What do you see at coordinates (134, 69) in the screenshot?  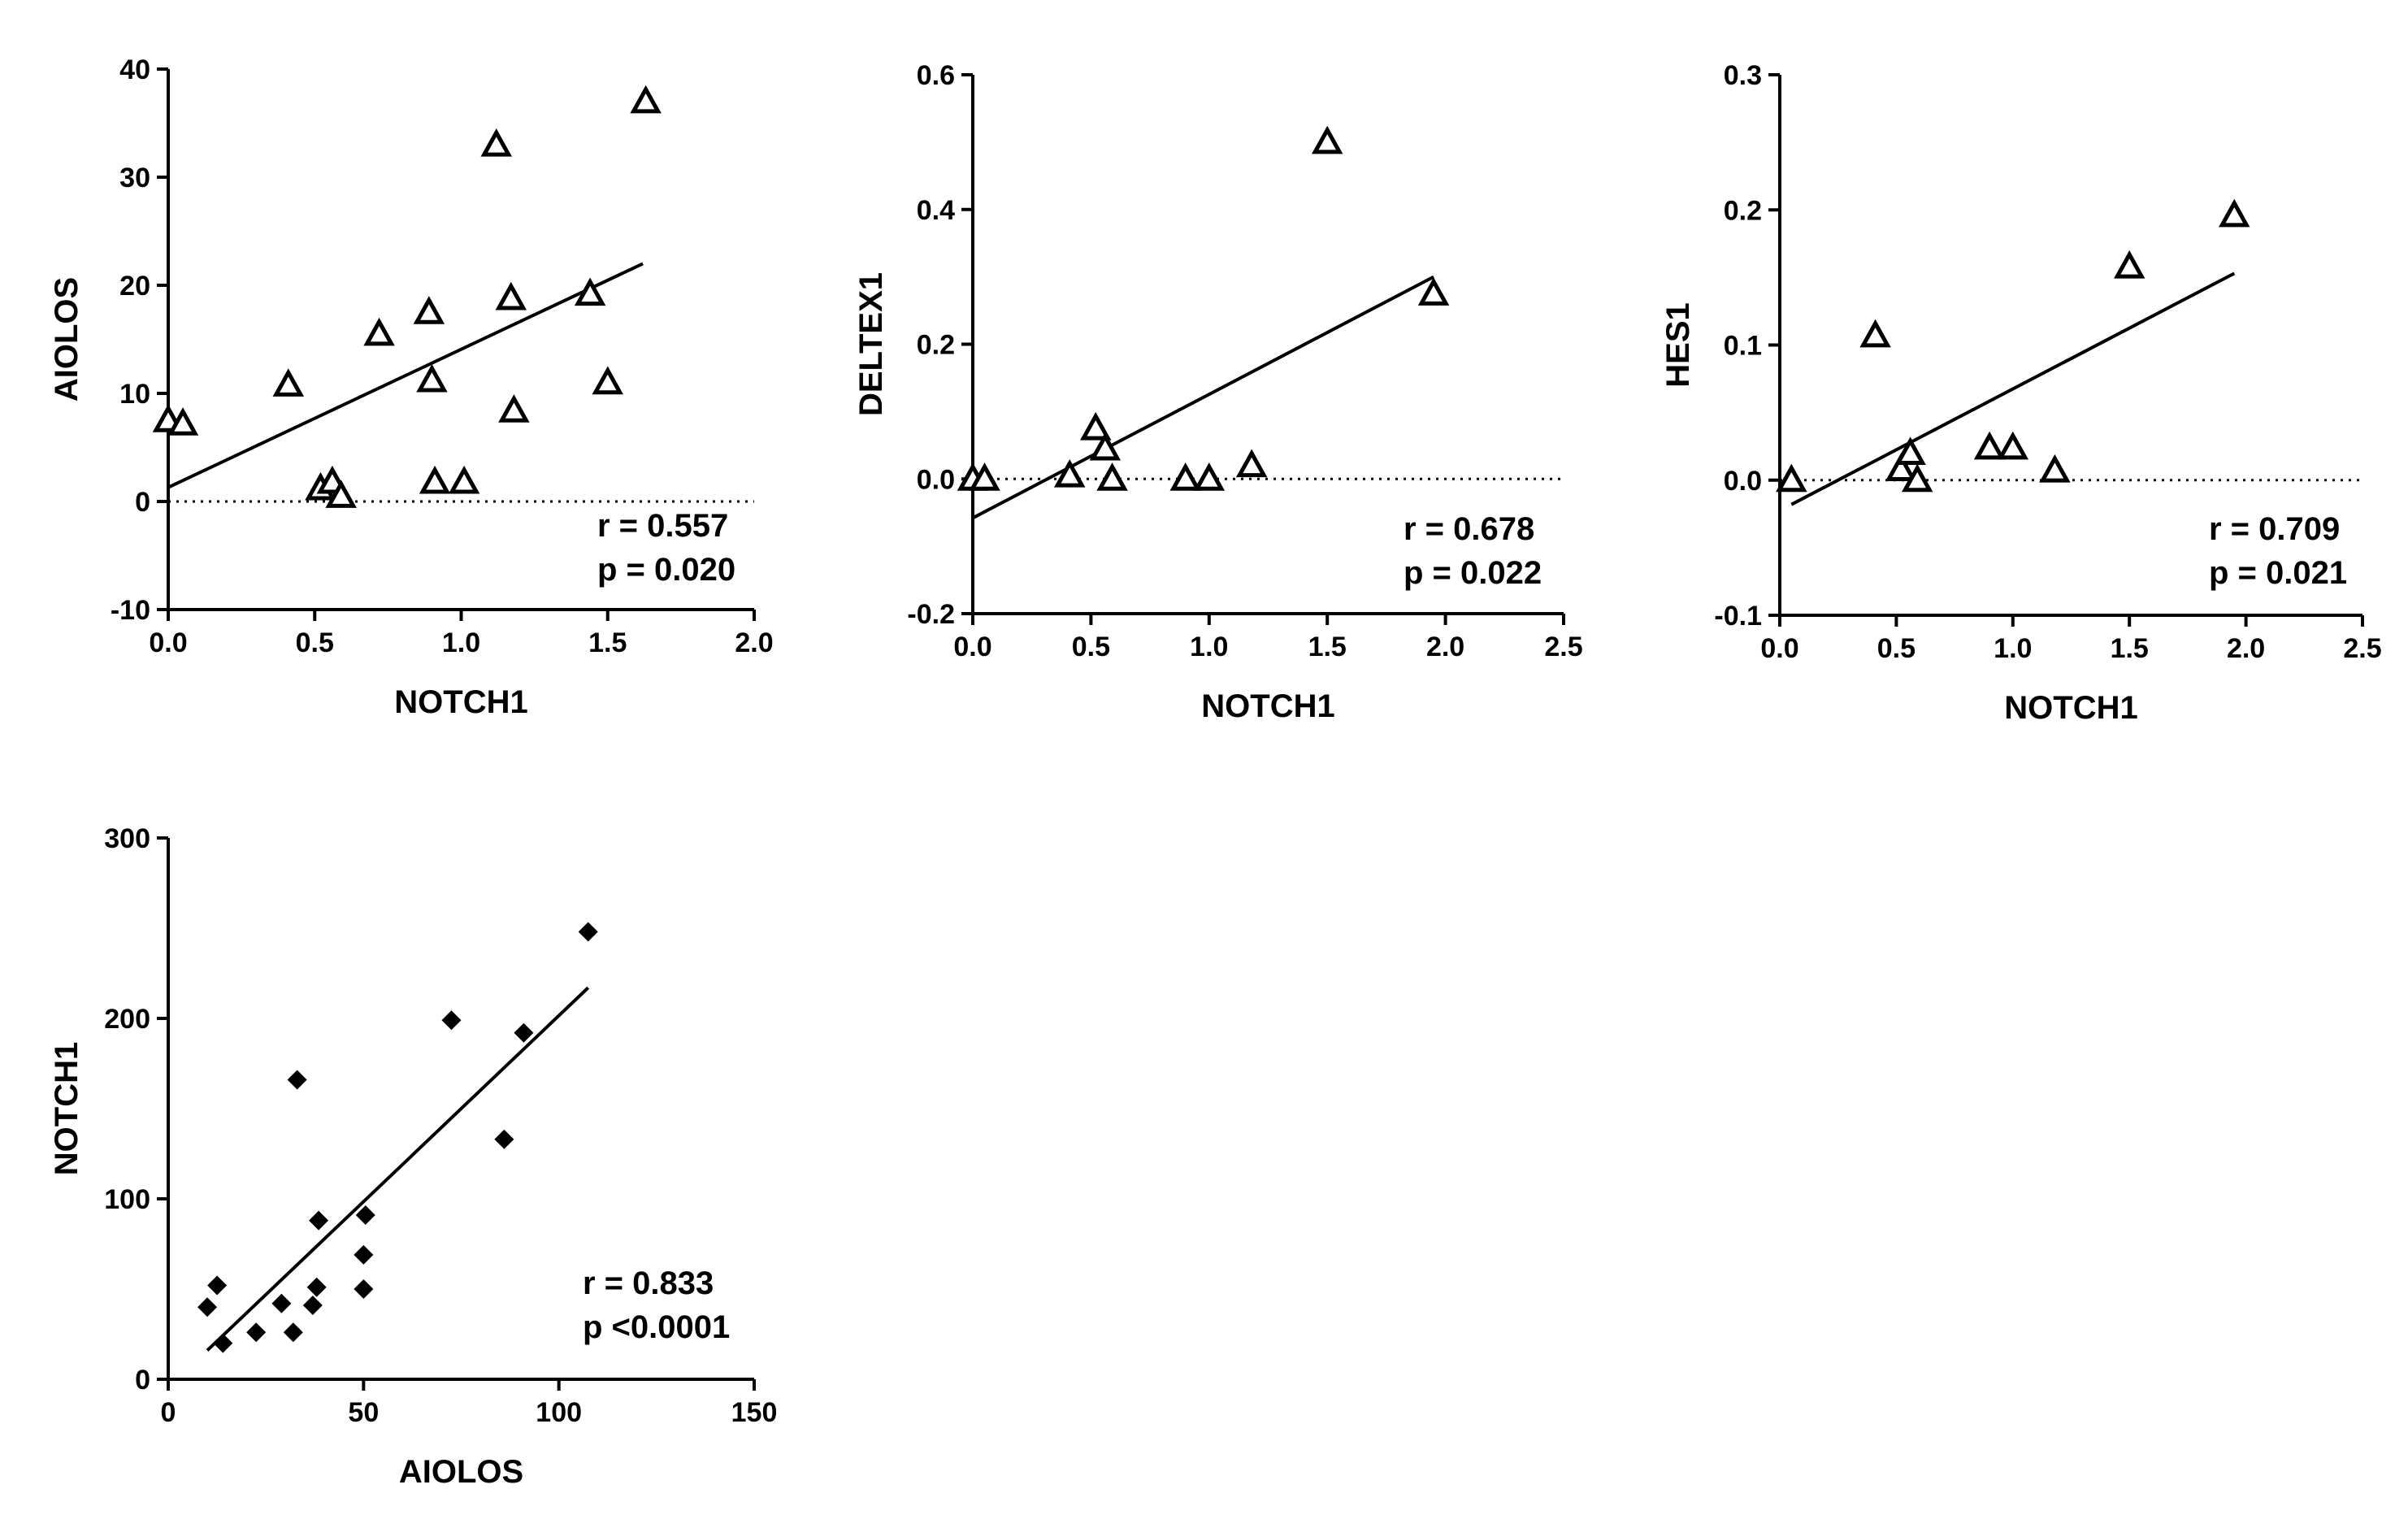 I see `y-tick-label: 40` at bounding box center [134, 69].